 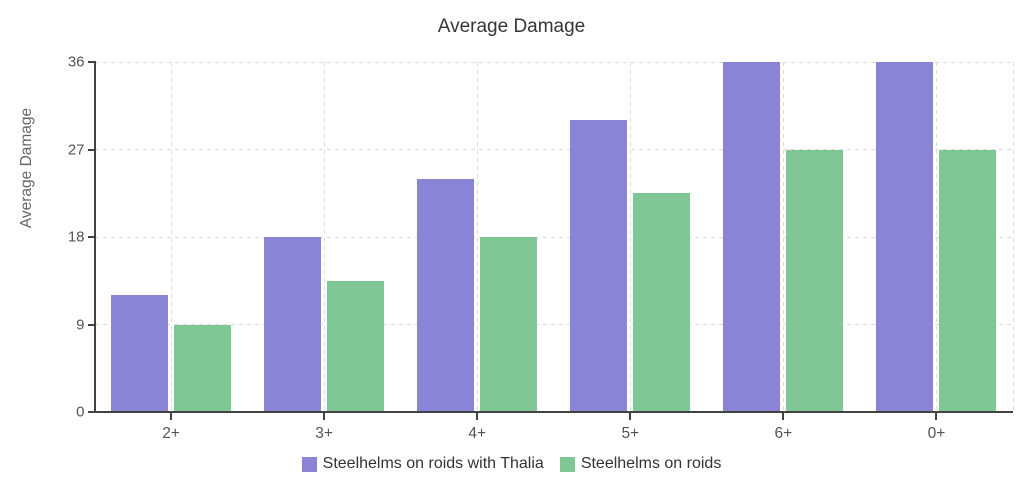 What do you see at coordinates (783, 433) in the screenshot?
I see `x-tick-label-6+: 6+` at bounding box center [783, 433].